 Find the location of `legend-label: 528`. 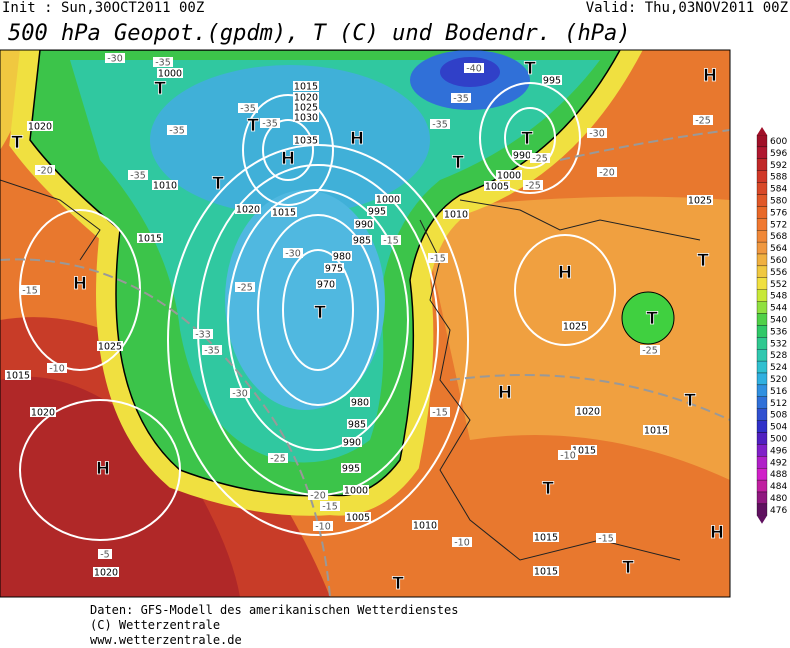

legend-label: 528 is located at coordinates (778, 356).